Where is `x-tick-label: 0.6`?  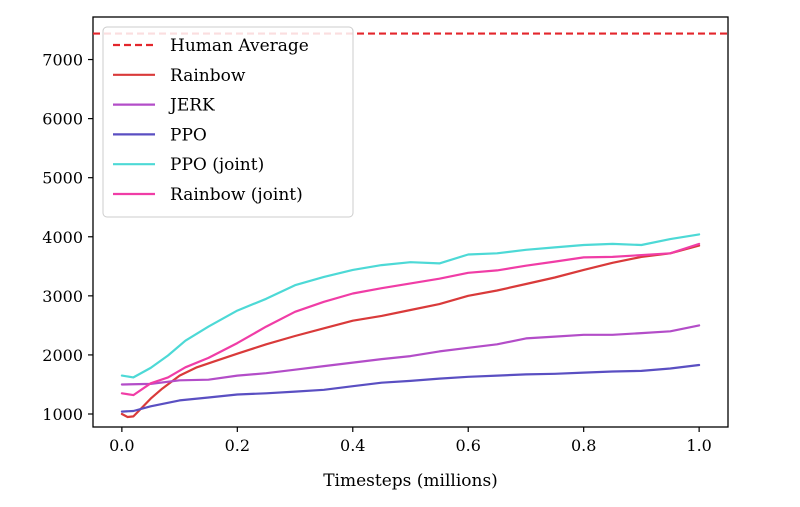
x-tick-label: 0.6 is located at coordinates (468, 445).